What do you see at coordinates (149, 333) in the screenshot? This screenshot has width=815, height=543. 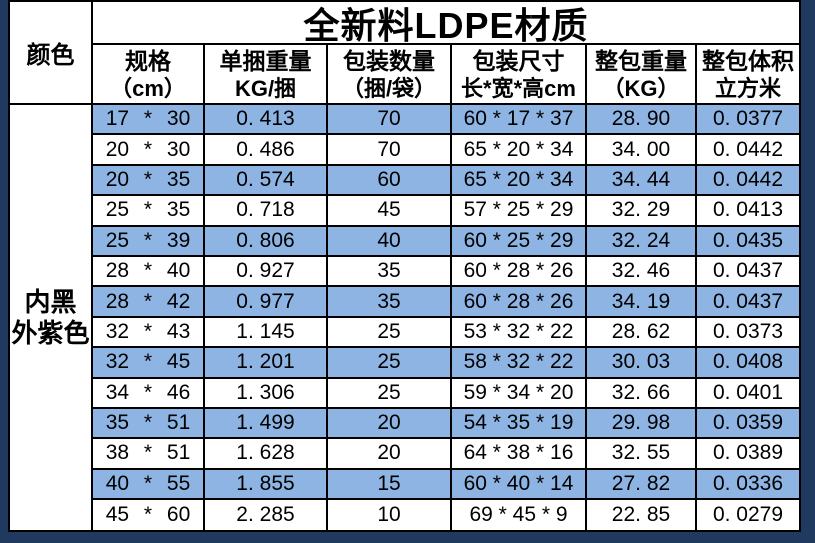 I see `spec-cell: 32 * 43` at bounding box center [149, 333].